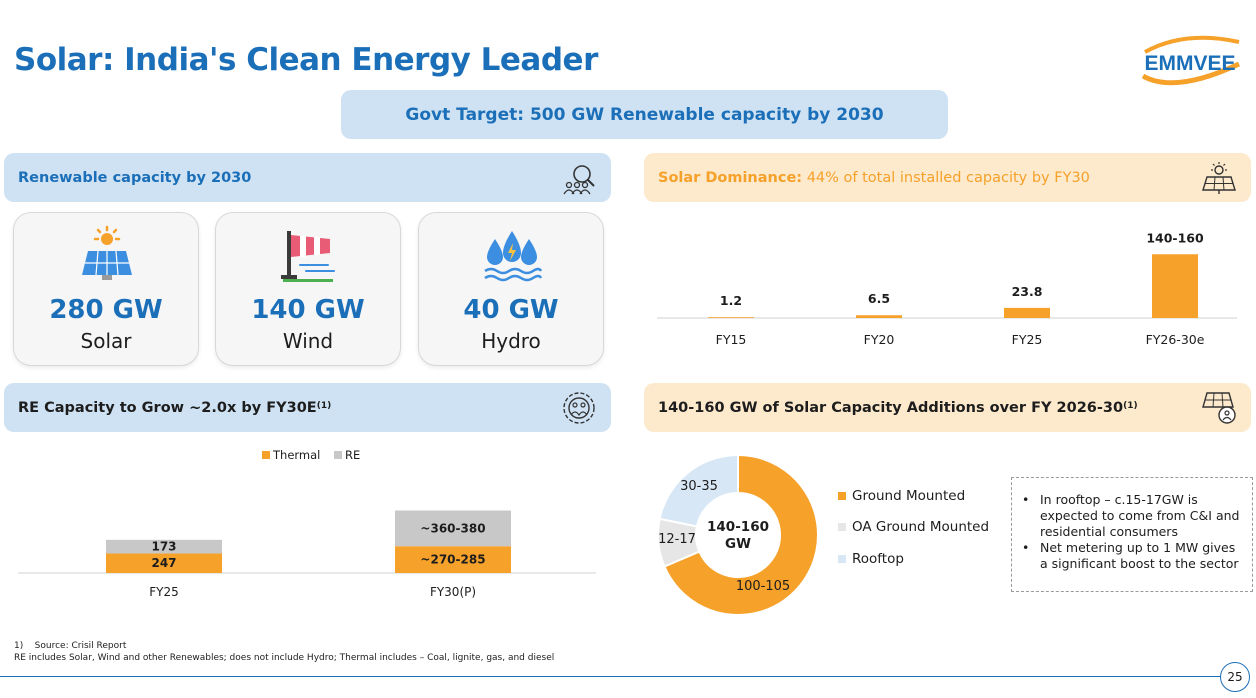 The height and width of the screenshot is (698, 1256). I want to click on donut-center-unit: GW, so click(738, 544).